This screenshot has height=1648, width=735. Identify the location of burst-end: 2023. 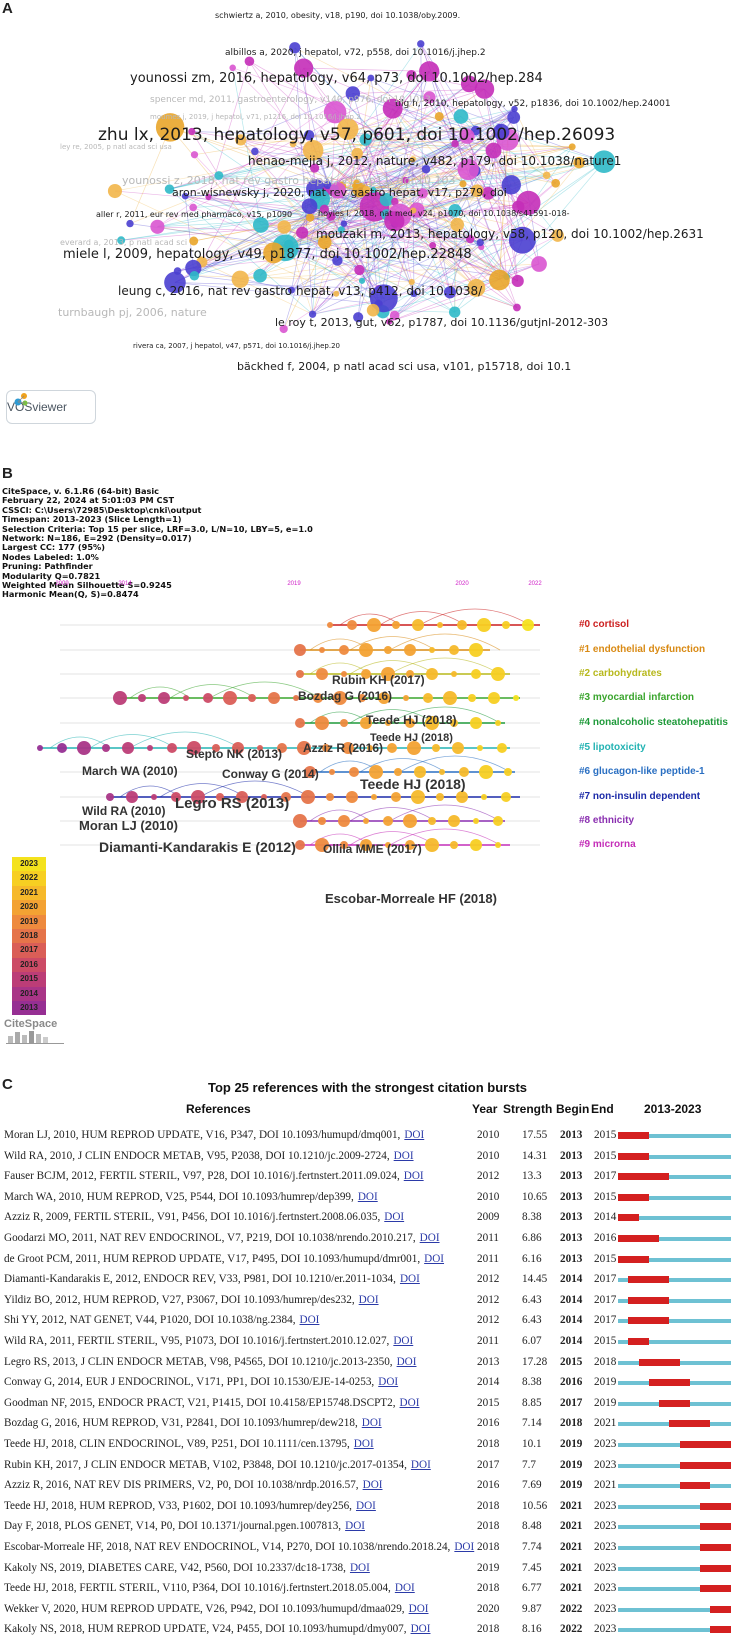
(605, 1567).